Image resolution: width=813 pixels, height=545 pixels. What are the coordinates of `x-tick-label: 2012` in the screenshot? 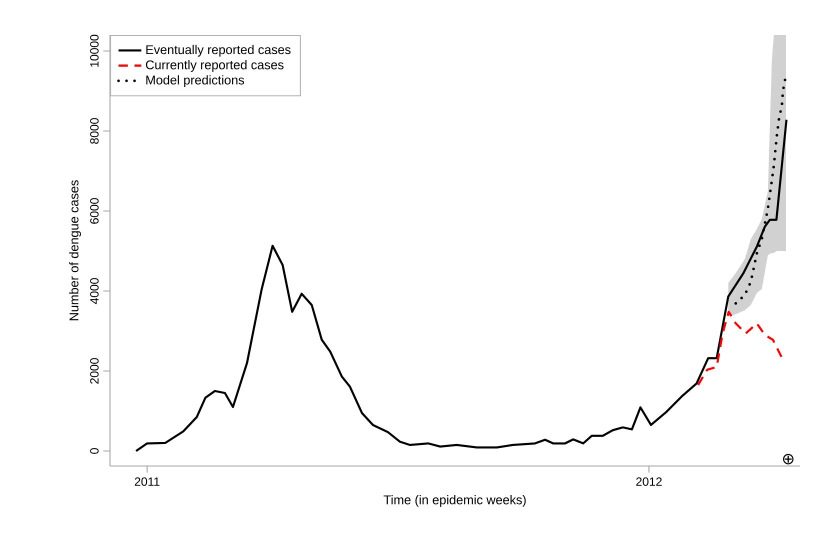 It's located at (649, 481).